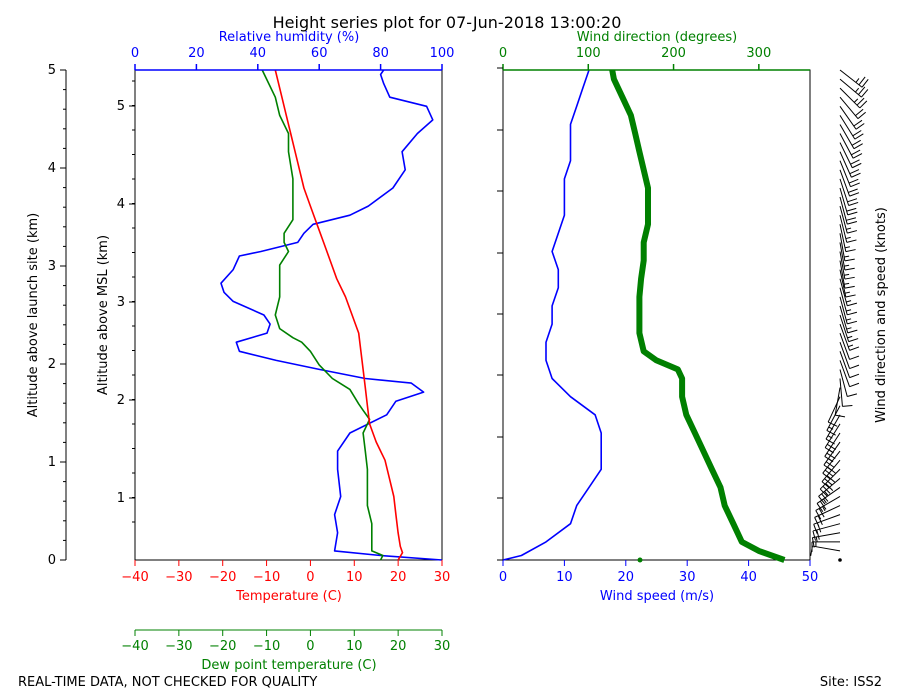 The width and height of the screenshot is (900, 700). I want to click on wind-dir-axis-tick-label: 300, so click(758, 53).